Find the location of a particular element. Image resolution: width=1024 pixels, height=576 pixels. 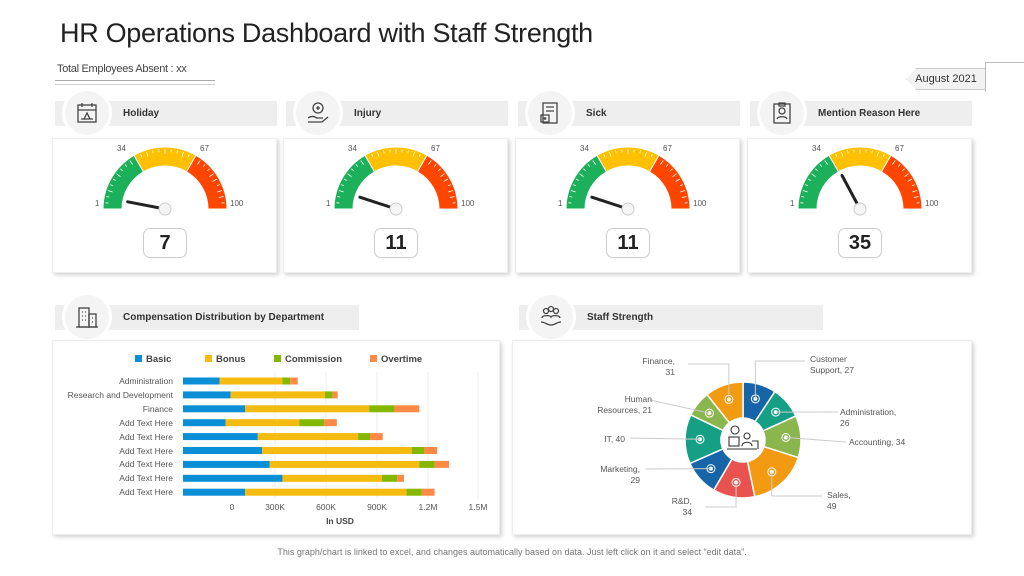

slice-label: IT, 40 is located at coordinates (614, 439).